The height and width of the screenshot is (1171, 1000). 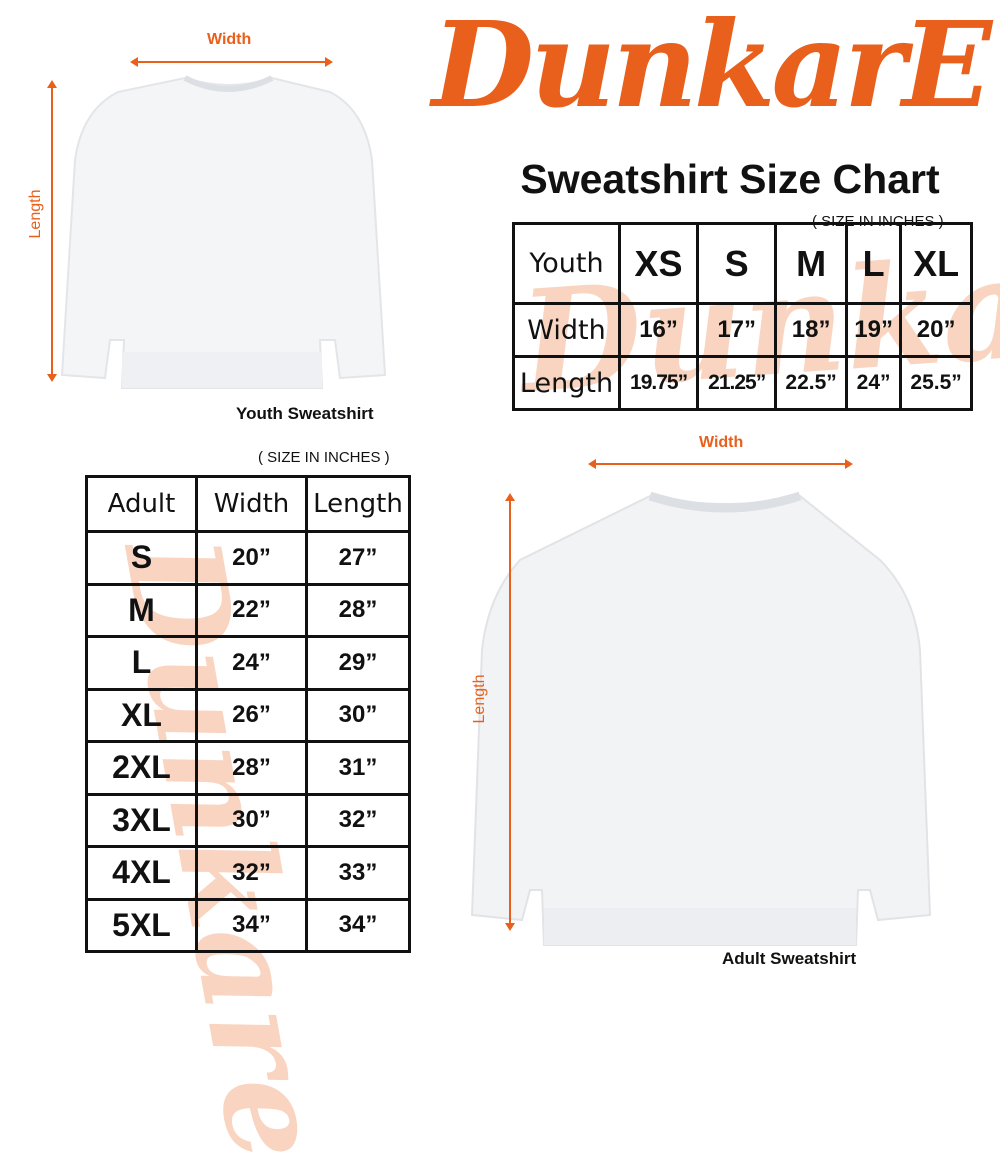 What do you see at coordinates (811, 383) in the screenshot?
I see `table-cell: 22.5”` at bounding box center [811, 383].